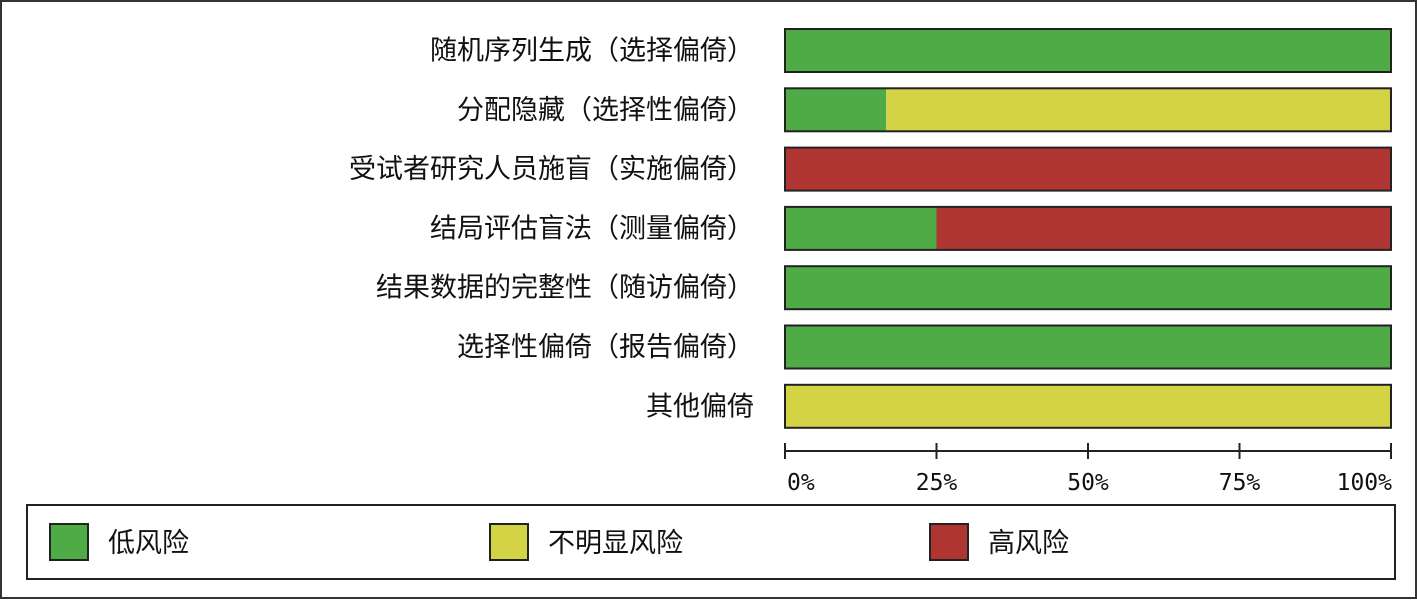 This screenshot has width=1417, height=601. I want to click on x-tick-label: 50%, so click(1088, 483).